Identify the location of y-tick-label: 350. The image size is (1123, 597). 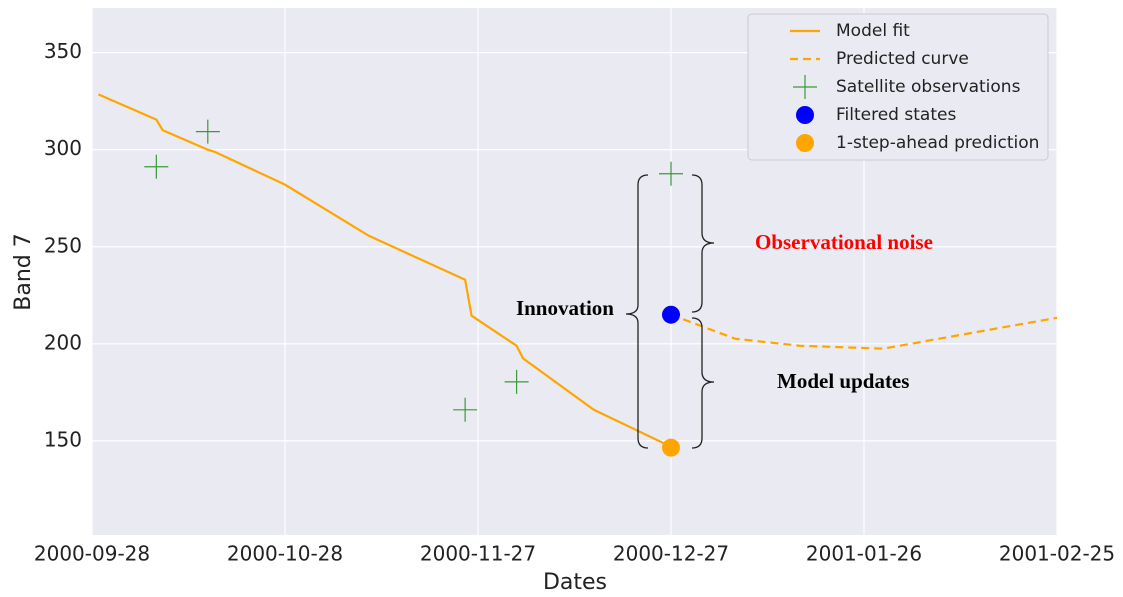
(63, 51).